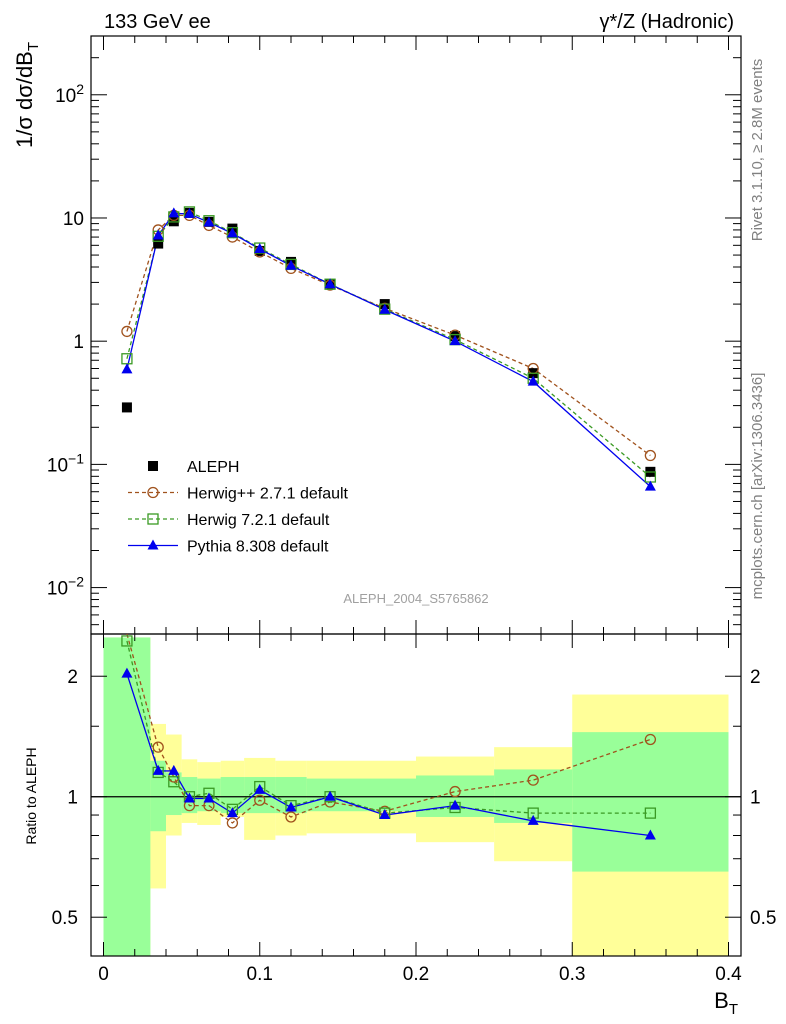  What do you see at coordinates (755, 798) in the screenshot?
I see `ratio-y-tick-label-right: 1` at bounding box center [755, 798].